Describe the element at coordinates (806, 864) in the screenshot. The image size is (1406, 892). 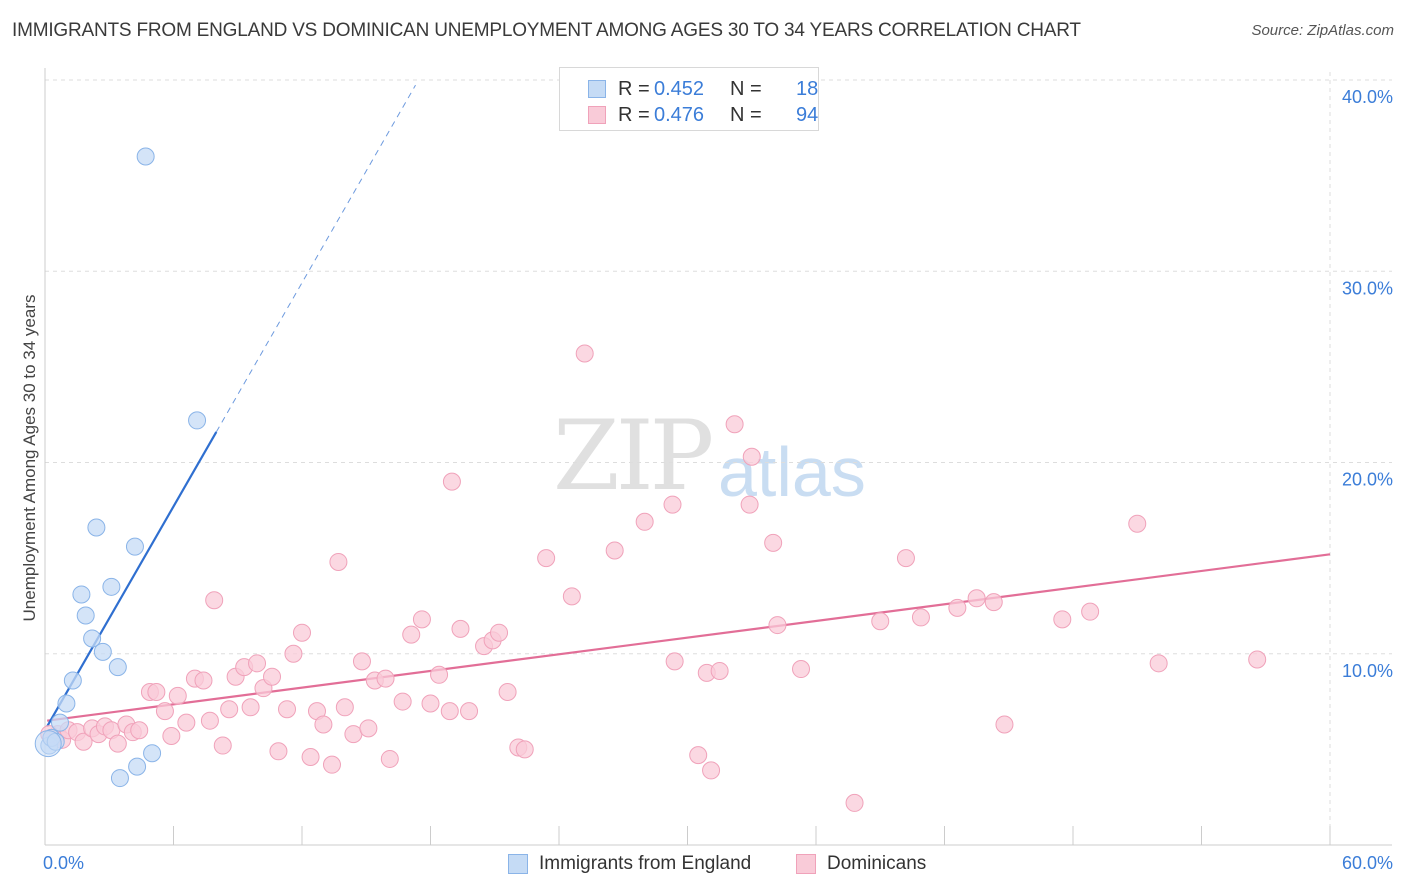
I see `bottom-legend-swatch-dominicans` at that location.